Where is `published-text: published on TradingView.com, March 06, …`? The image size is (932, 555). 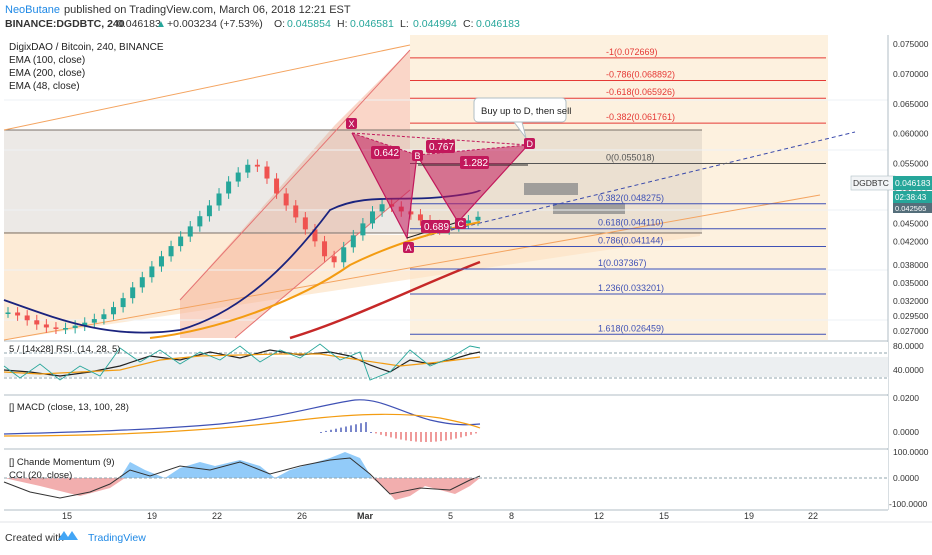 published-text: published on TradingView.com, March 06, … is located at coordinates (207, 10).